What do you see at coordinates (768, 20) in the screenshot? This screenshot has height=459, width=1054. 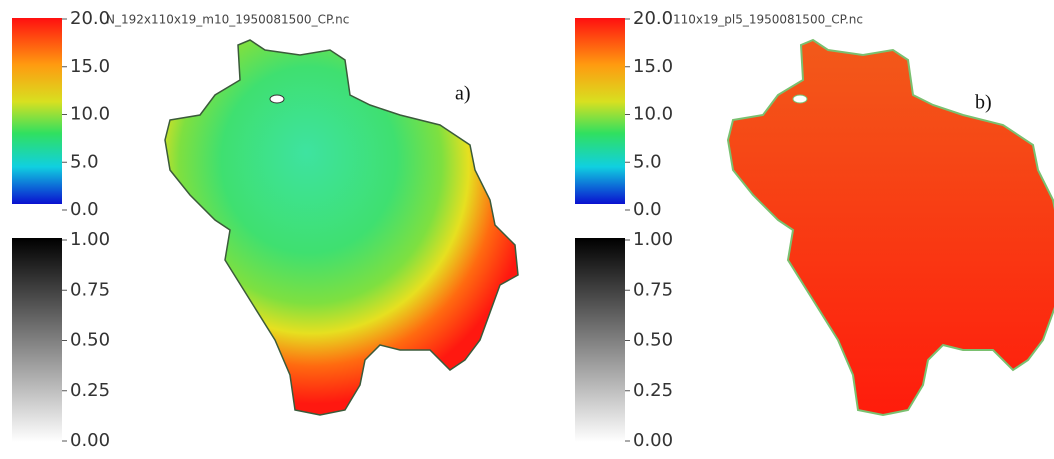 I see `file-name: 110x19_pl5_1950081500_CP.nc` at bounding box center [768, 20].